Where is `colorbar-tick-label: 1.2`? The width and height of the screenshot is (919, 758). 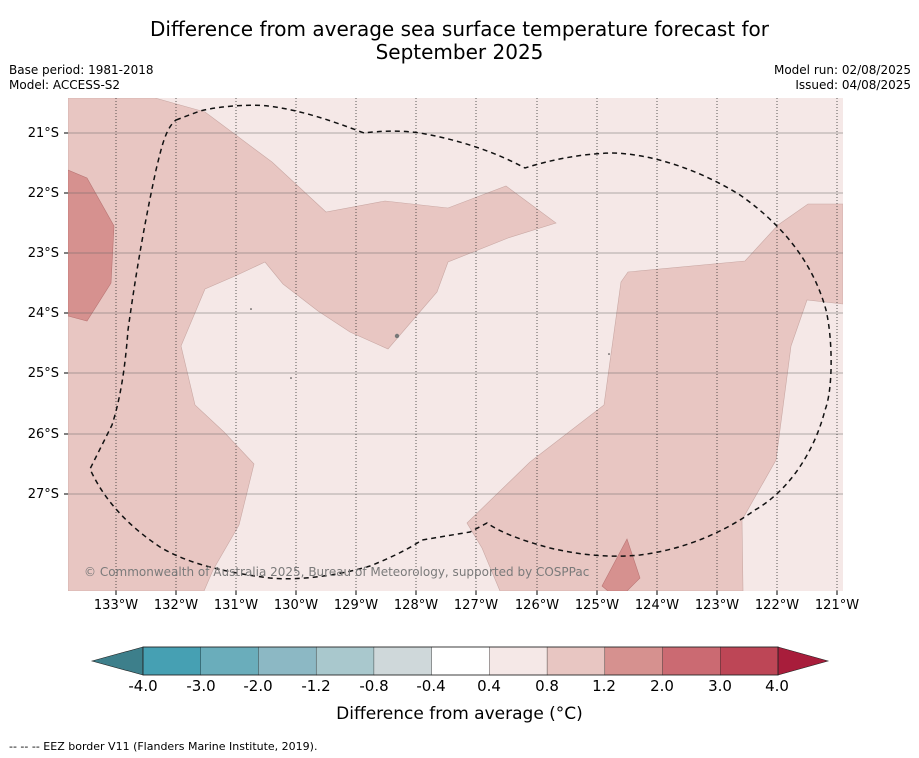
colorbar-tick-label: 1.2 is located at coordinates (604, 686).